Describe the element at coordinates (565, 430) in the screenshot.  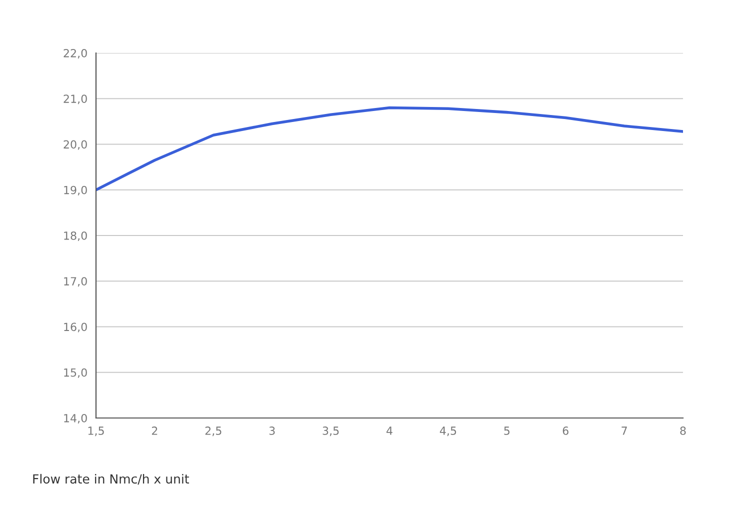
I see `x-tick-label: 6` at that location.